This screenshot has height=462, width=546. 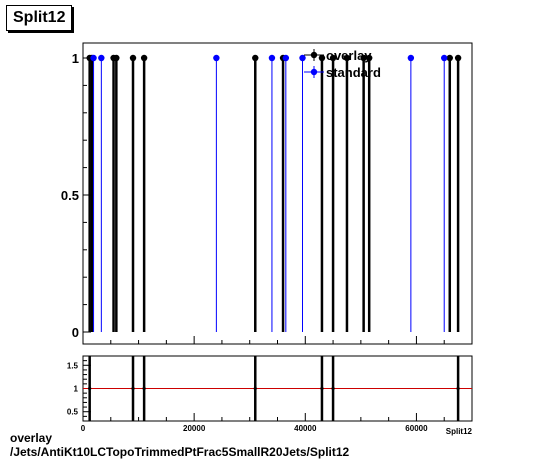 What do you see at coordinates (459, 431) in the screenshot?
I see `x-axis-label: Split12` at bounding box center [459, 431].